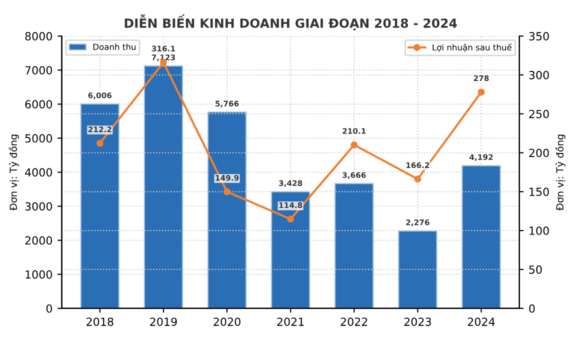 Image resolution: width=572 pixels, height=337 pixels. Describe the element at coordinates (38, 138) in the screenshot. I see `y-tick-label: 5000` at that location.